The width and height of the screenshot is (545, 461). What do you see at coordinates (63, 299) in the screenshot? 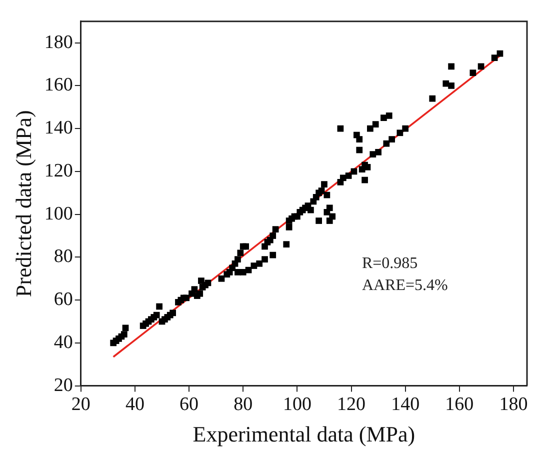
I see `y-tick-label: 60` at bounding box center [63, 299].